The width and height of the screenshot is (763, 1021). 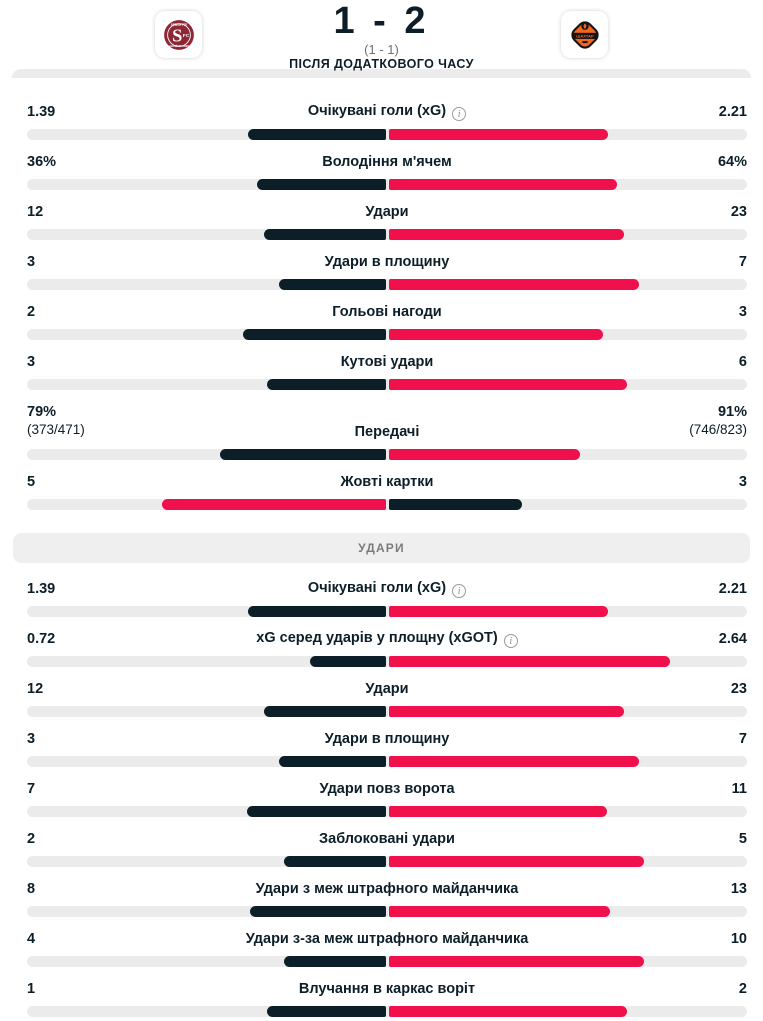 I want to click on stat-label: Влучання в каркас воріт, so click(x=387, y=989).